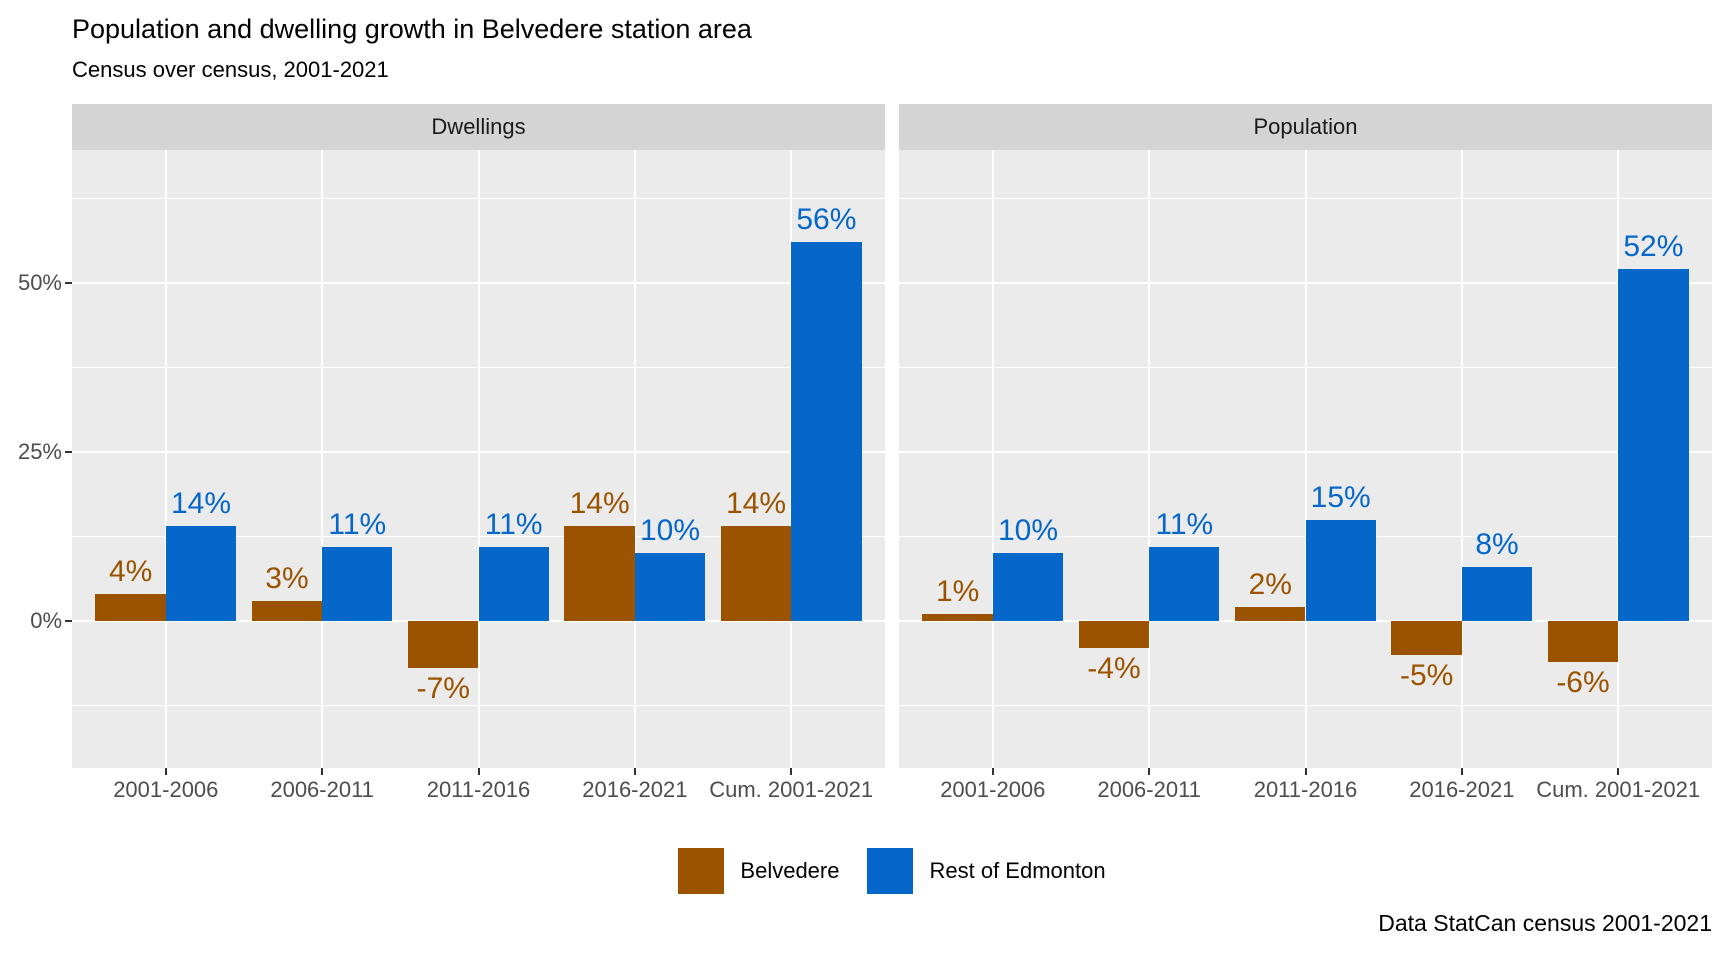 The image size is (1728, 960). I want to click on legend-label: Belvedere, so click(790, 870).